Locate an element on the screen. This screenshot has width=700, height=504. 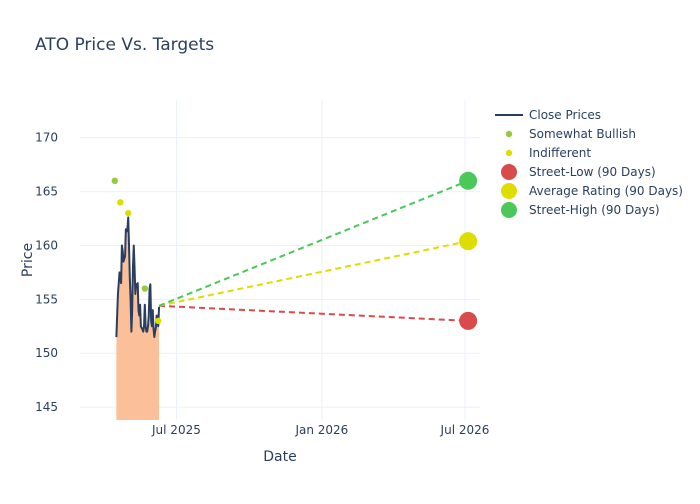
street-low-line is located at coordinates (314, 313).